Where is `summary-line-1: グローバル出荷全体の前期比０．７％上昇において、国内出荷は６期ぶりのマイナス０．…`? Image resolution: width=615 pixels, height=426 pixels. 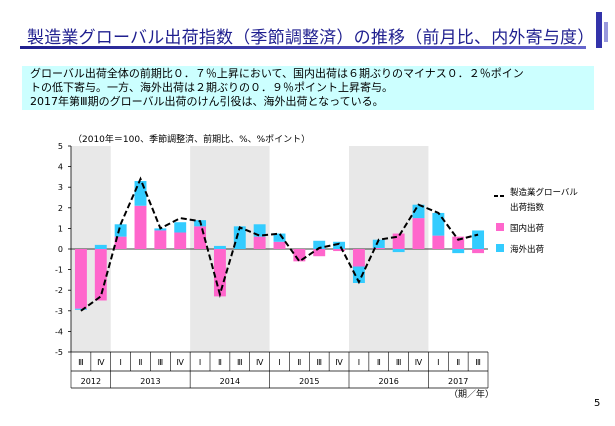
summary-line-1: グローバル出荷全体の前期比０．７％上昇において、国内出荷は６期ぶりのマイナス０．… is located at coordinates (277, 73).